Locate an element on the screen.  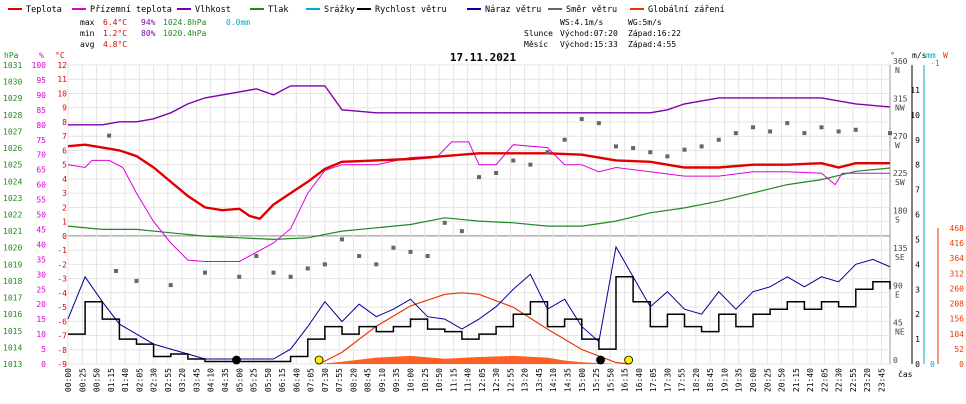
tick-direction-label-2: W is located at coordinates (897, 145).